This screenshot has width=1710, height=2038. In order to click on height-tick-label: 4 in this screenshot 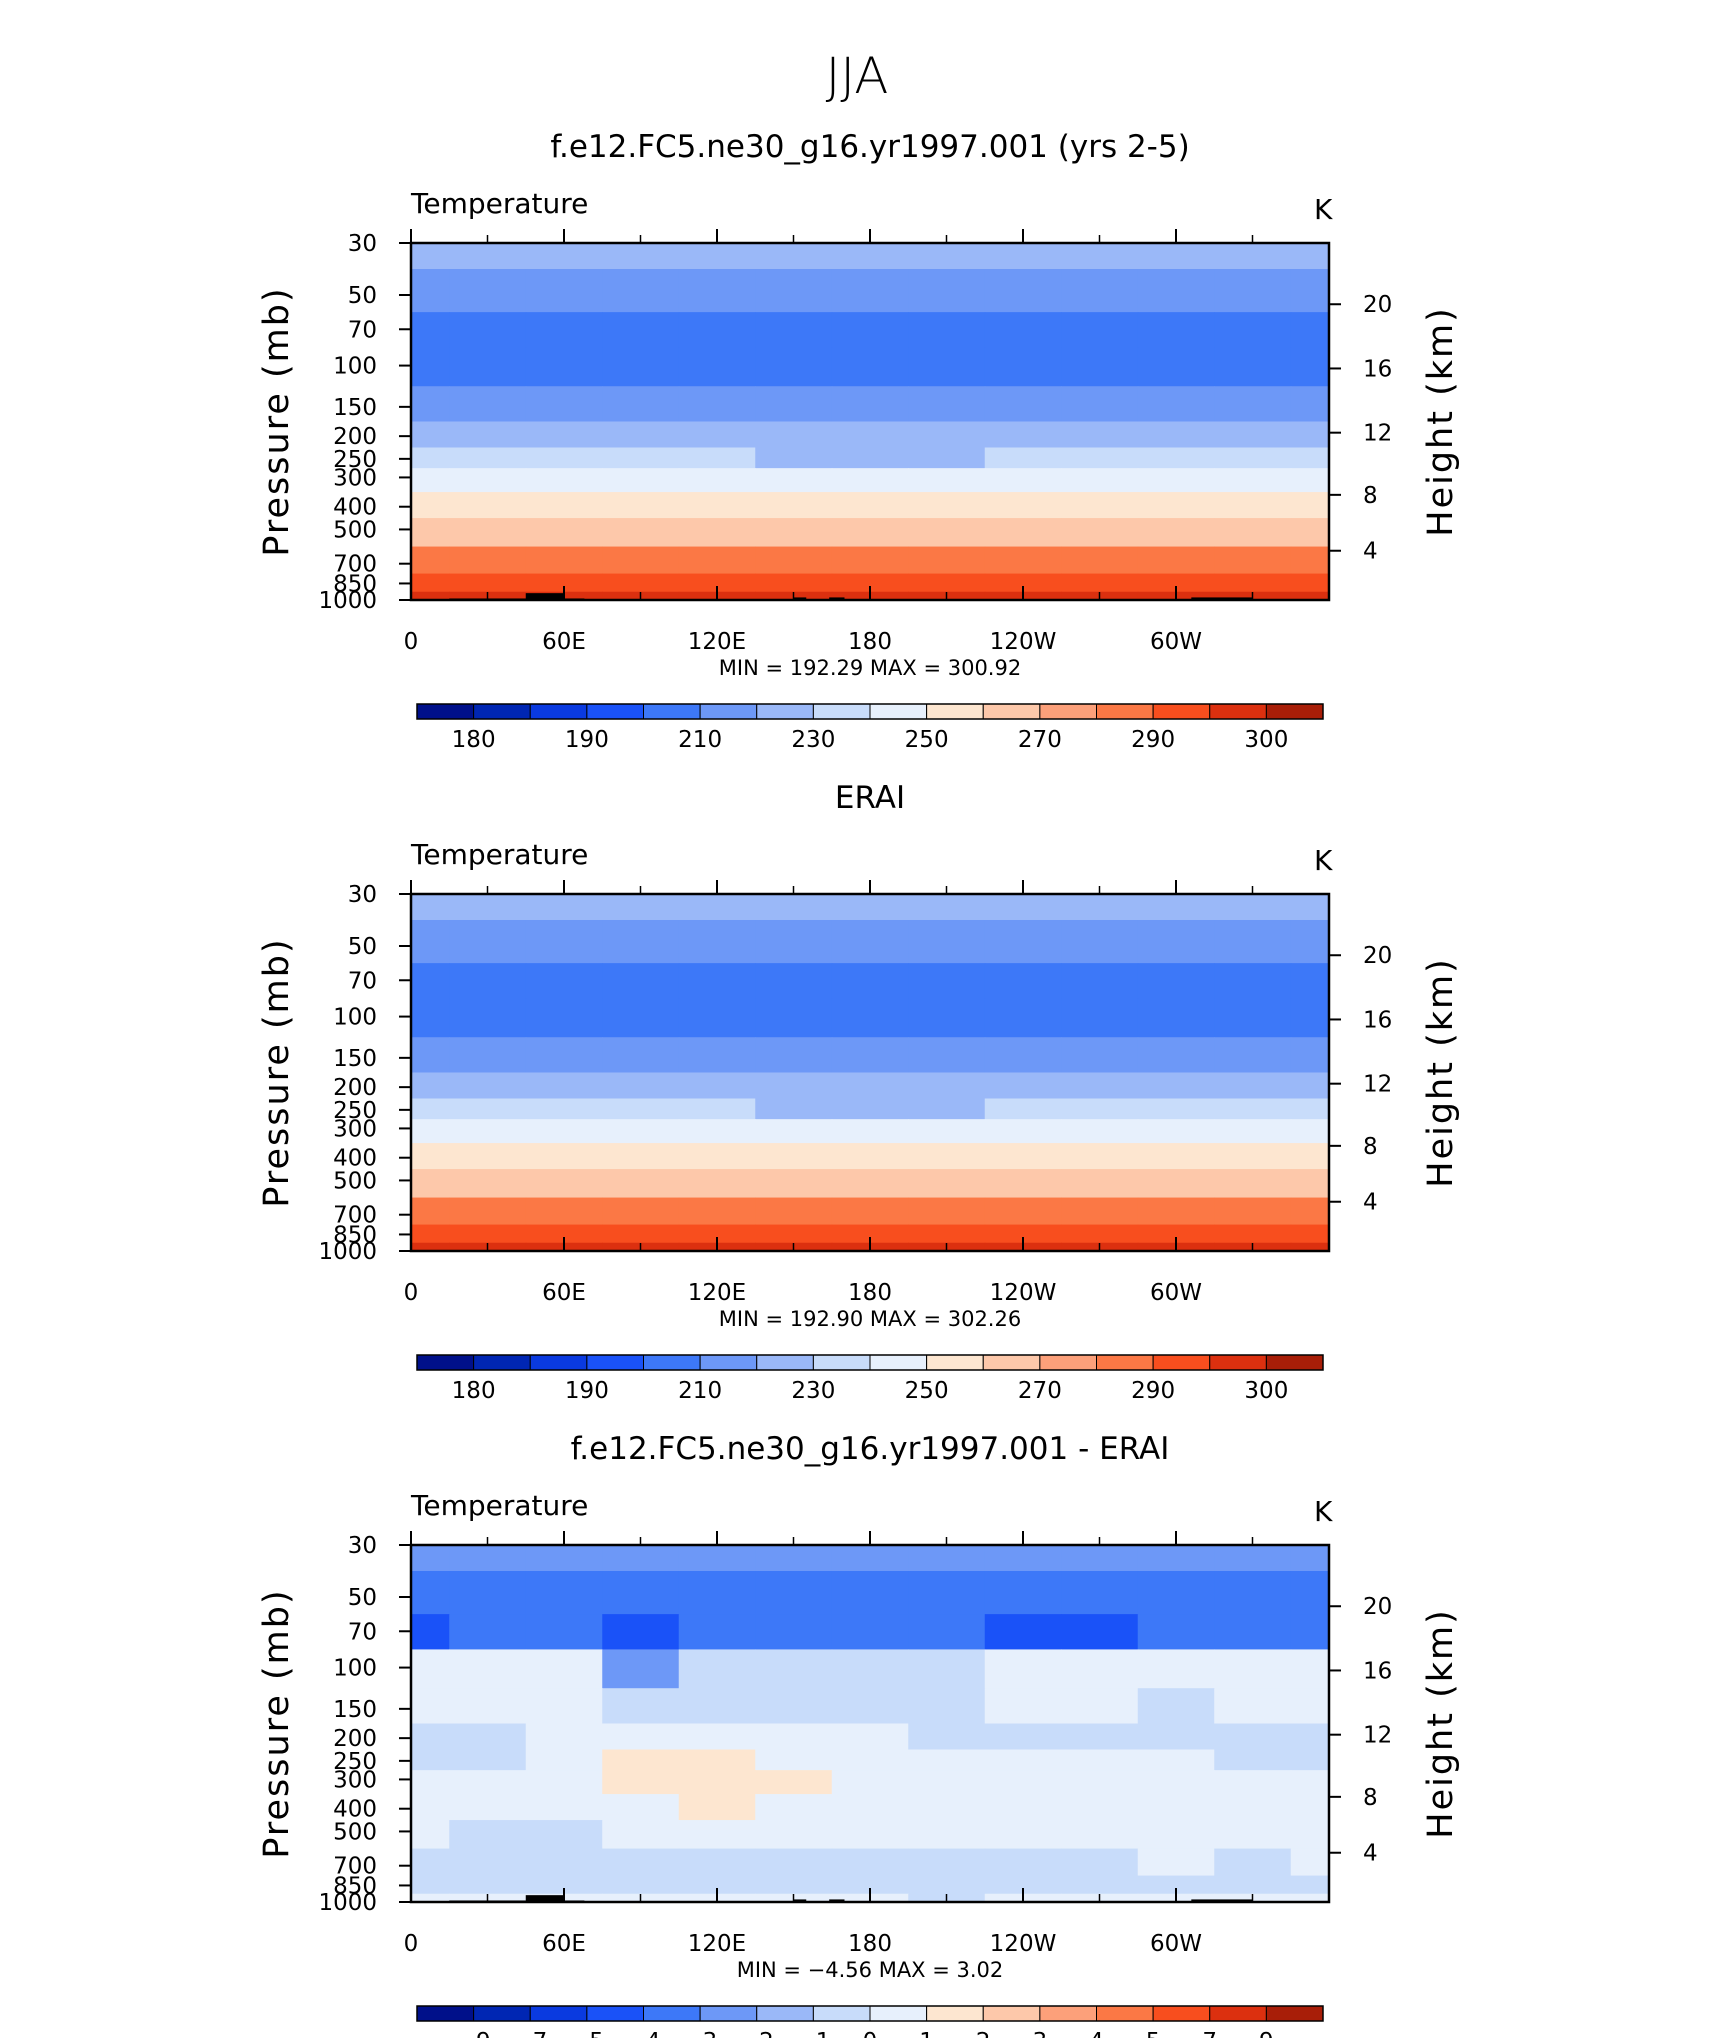, I will do `click(1370, 1854)`.